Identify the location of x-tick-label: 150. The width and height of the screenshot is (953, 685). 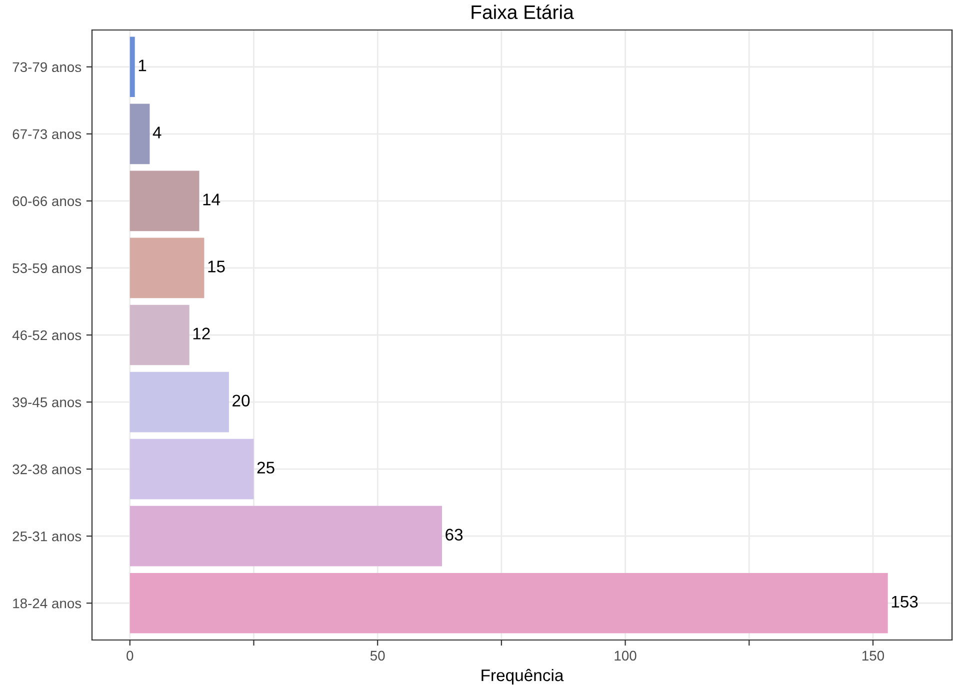
(873, 655).